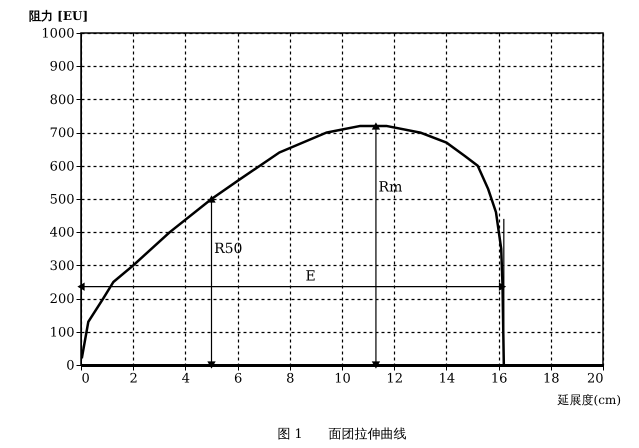  Describe the element at coordinates (595, 379) in the screenshot. I see `x-tick-label: 20` at that location.